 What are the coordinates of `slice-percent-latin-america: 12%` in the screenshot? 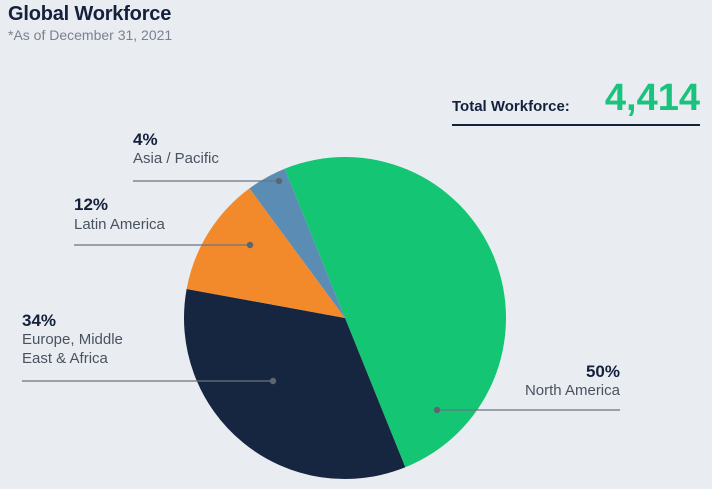 It's located at (91, 204).